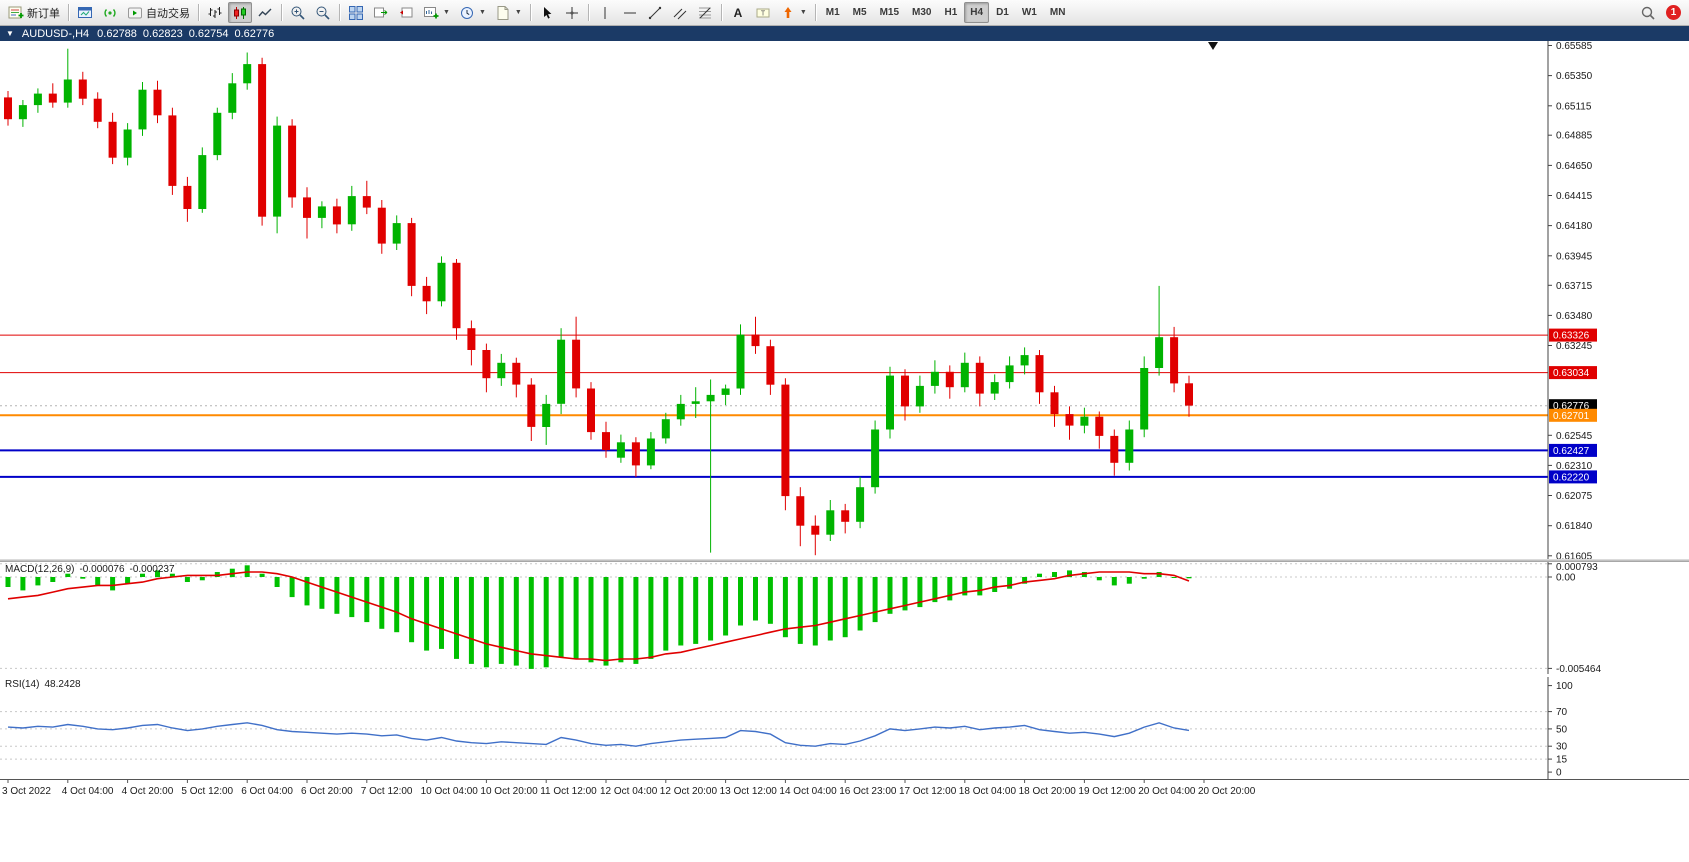 The height and width of the screenshot is (862, 1689). Describe the element at coordinates (1574, 166) in the screenshot. I see `svg-text: 0.64650` at that location.